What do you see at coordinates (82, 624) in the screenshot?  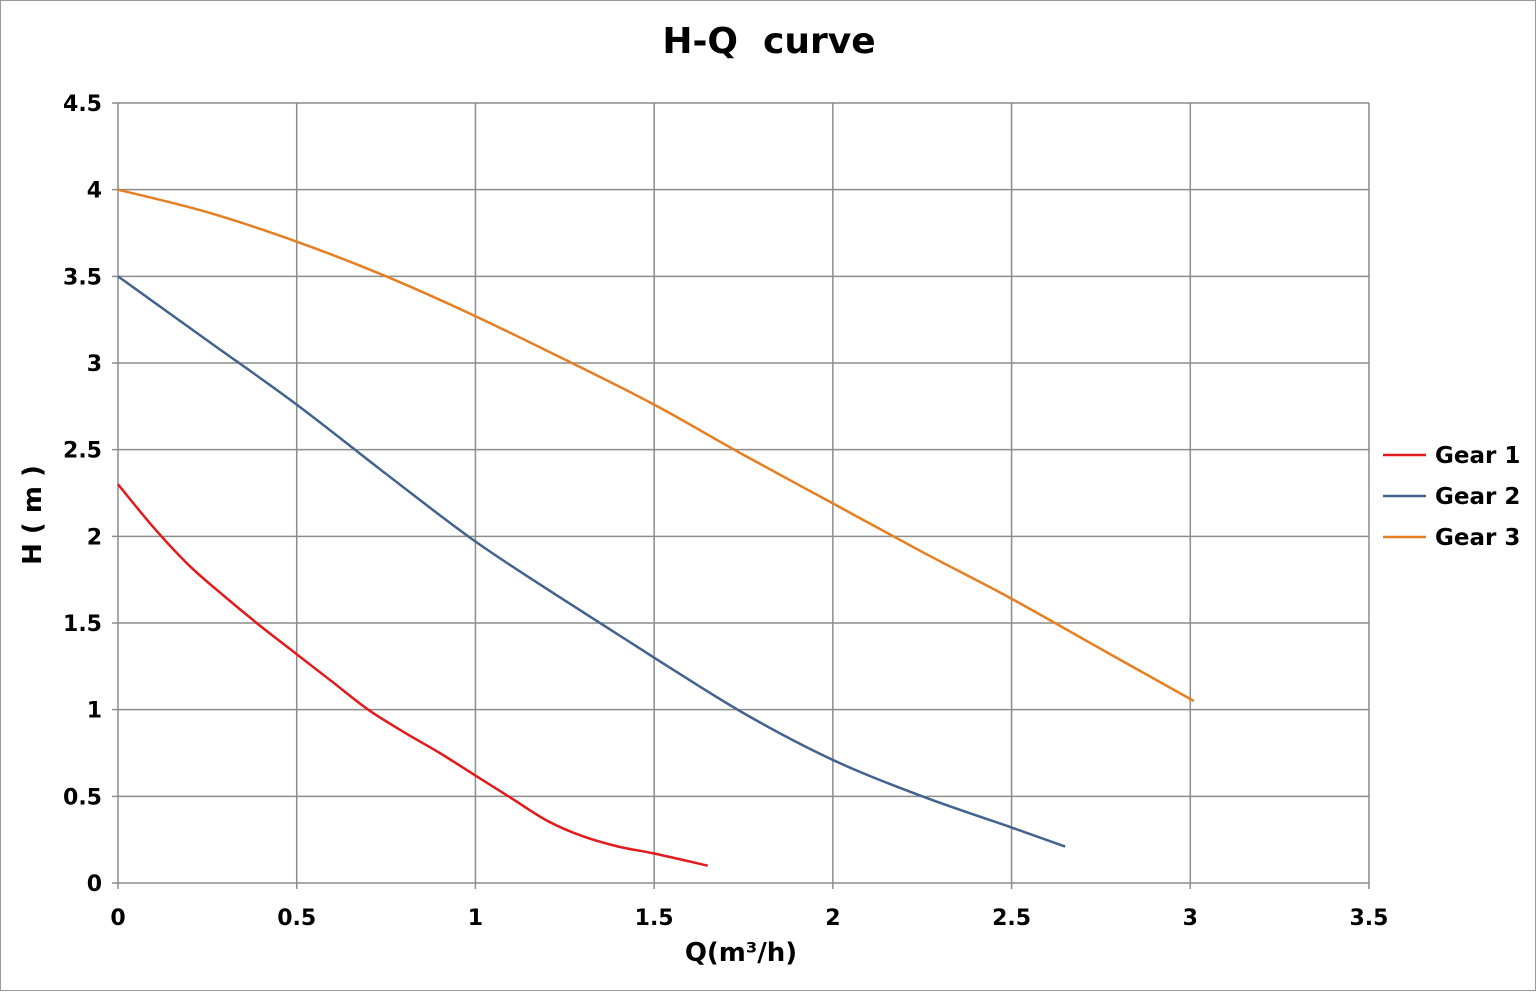 I see `y-tick-label: 1.5` at bounding box center [82, 624].